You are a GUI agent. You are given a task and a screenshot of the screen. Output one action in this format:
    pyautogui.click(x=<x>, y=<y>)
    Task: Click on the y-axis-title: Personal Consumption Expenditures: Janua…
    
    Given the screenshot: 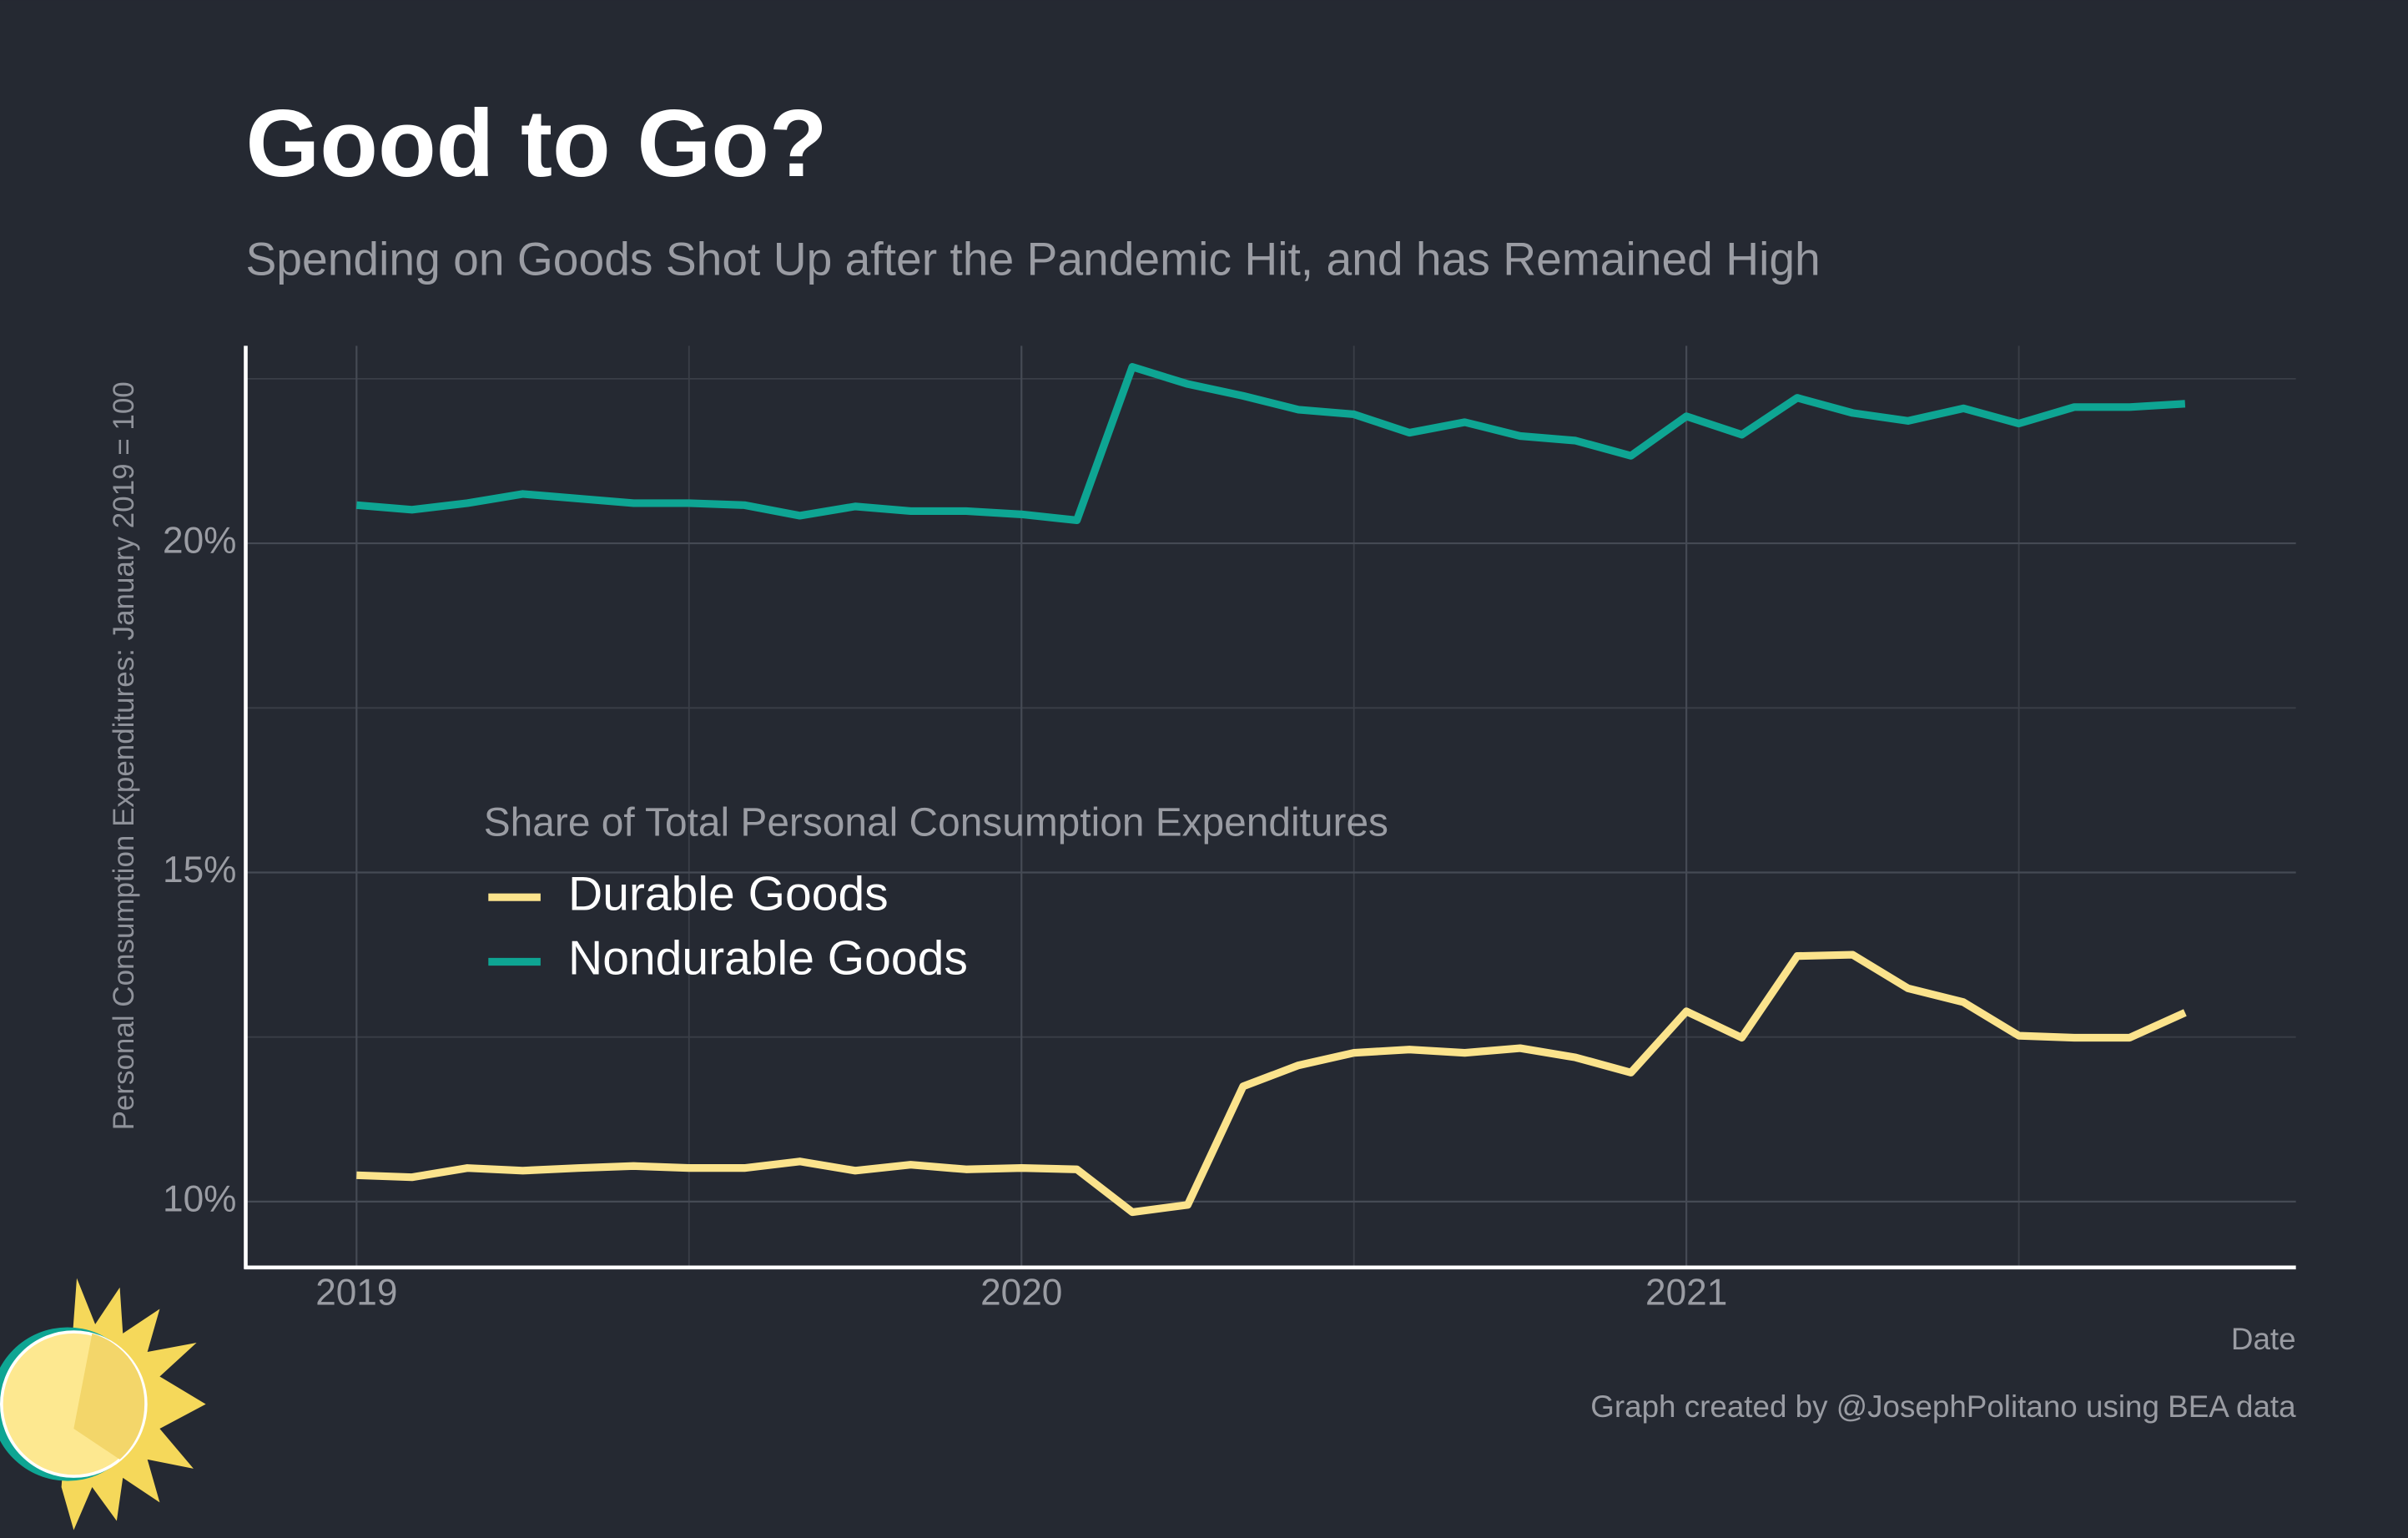 What is the action you would take?
    pyautogui.click(x=124, y=755)
    